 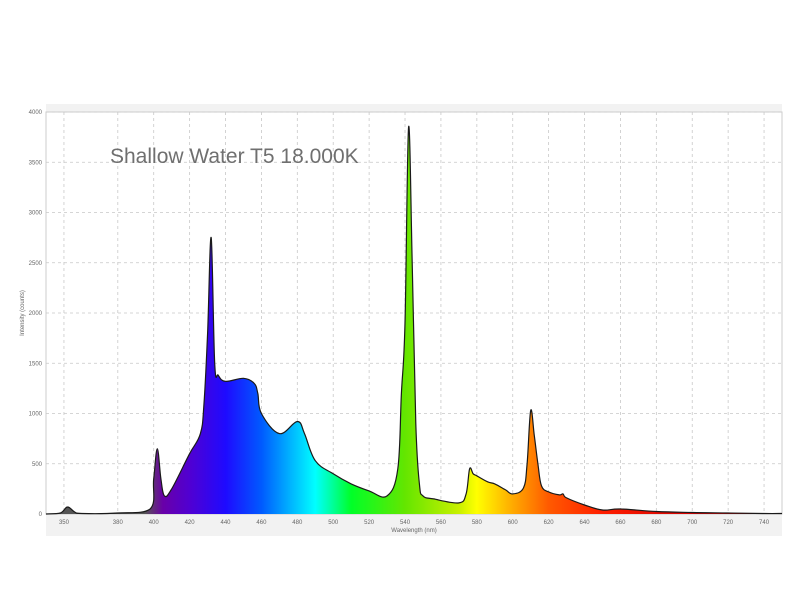 What do you see at coordinates (413, 531) in the screenshot?
I see `x-axis-label: Wavelength (nm)` at bounding box center [413, 531].